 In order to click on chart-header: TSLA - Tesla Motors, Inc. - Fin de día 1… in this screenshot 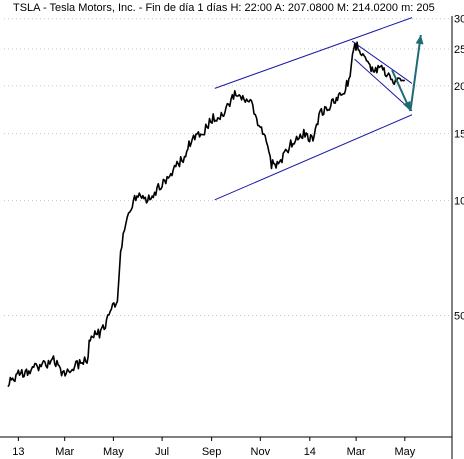, I will do `click(226, 8)`.